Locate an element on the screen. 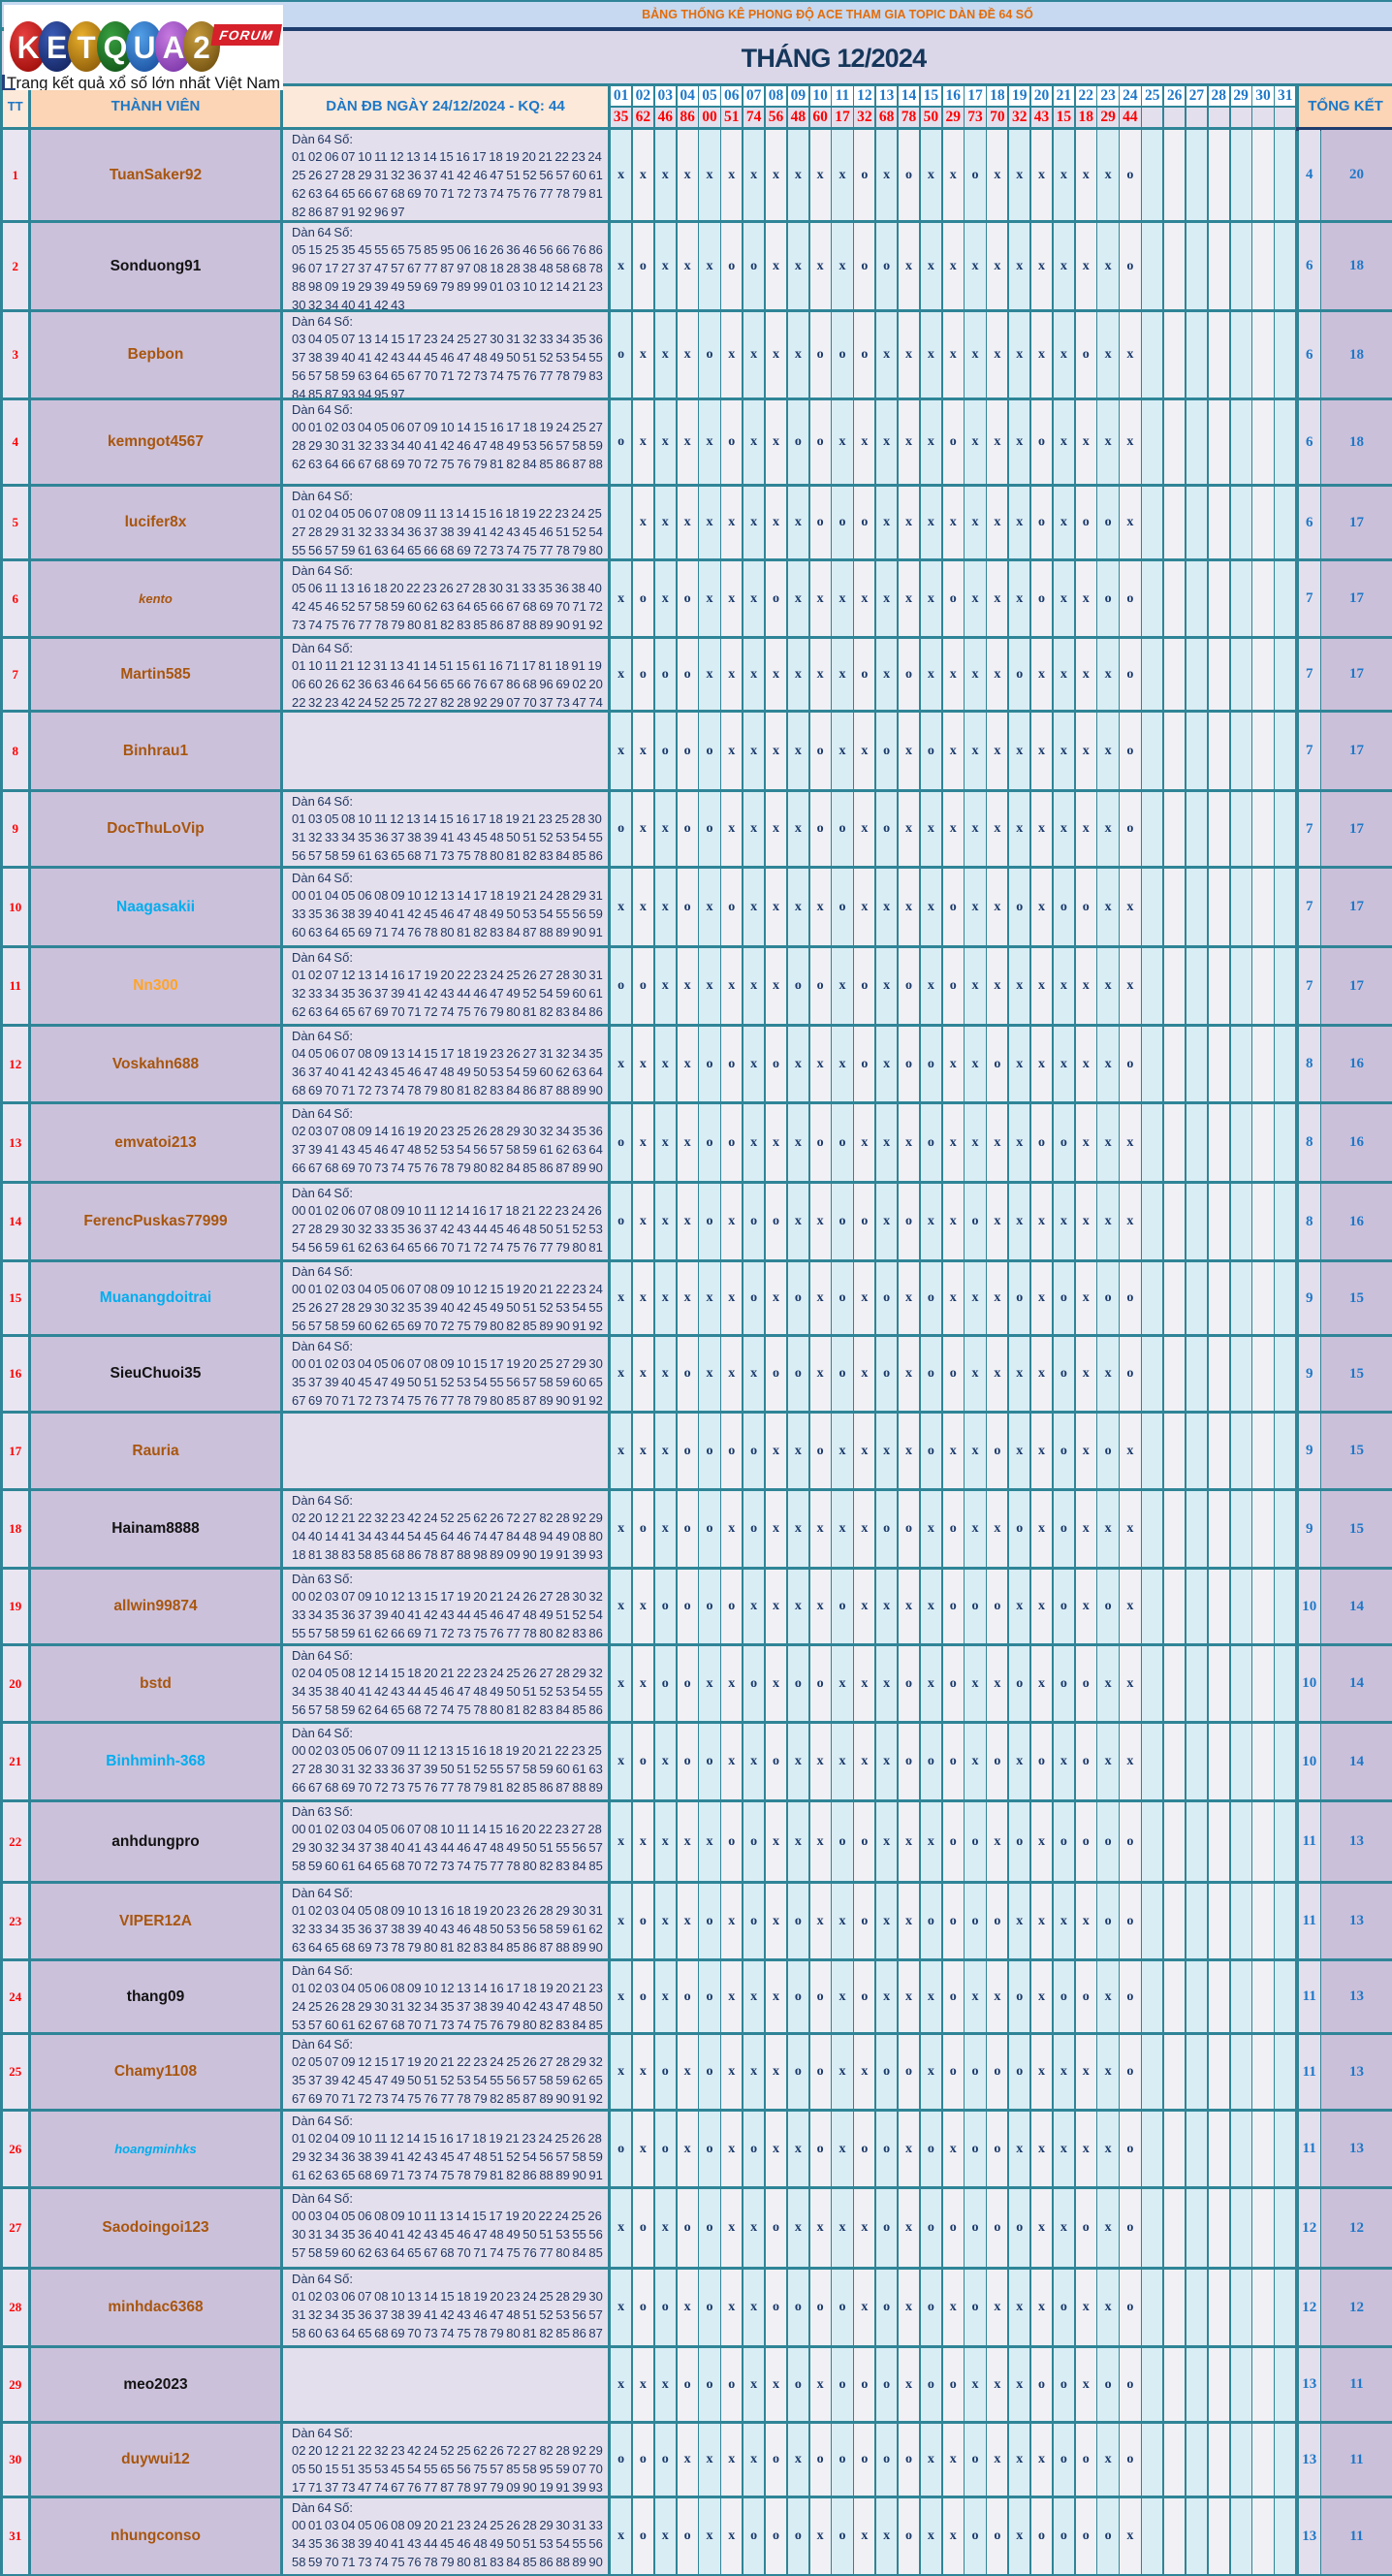  svg-text: E is located at coordinates (57, 47).